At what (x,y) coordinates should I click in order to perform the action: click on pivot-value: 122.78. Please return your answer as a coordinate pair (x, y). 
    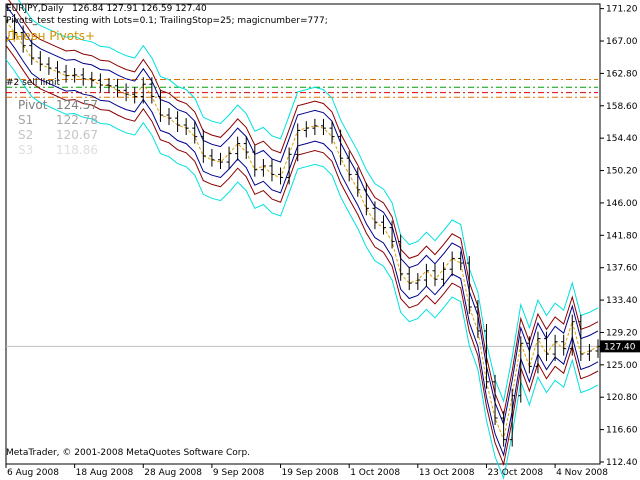
    Looking at the image, I should click on (77, 120).